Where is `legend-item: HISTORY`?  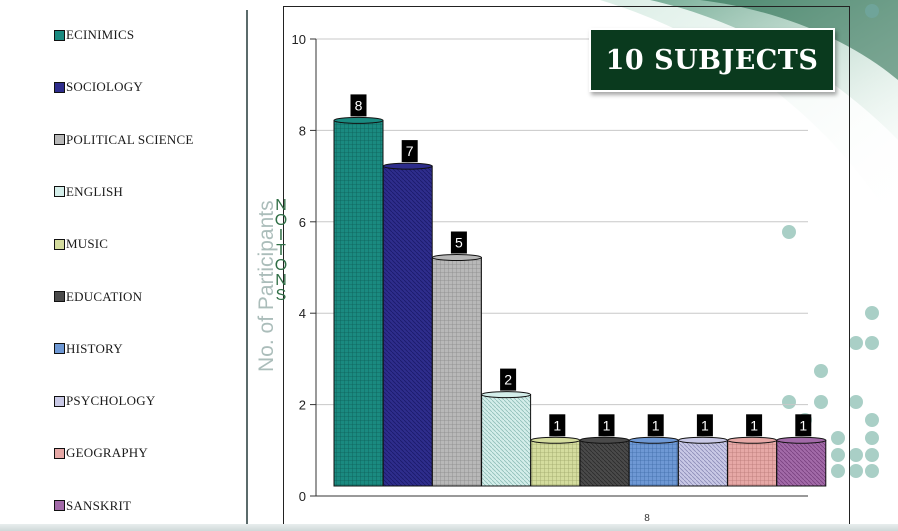
legend-item: HISTORY is located at coordinates (88, 348).